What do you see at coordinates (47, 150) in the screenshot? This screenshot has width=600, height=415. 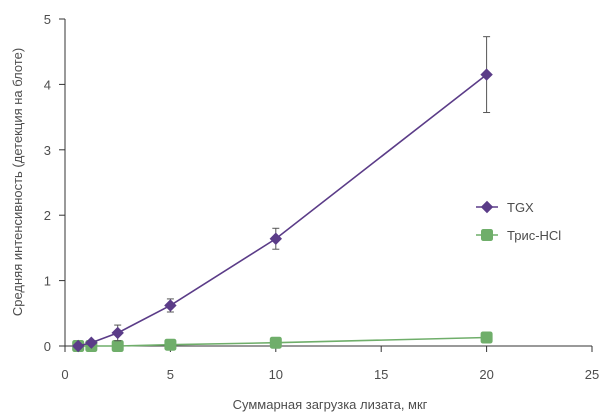 I see `y-tick-label: 3` at bounding box center [47, 150].